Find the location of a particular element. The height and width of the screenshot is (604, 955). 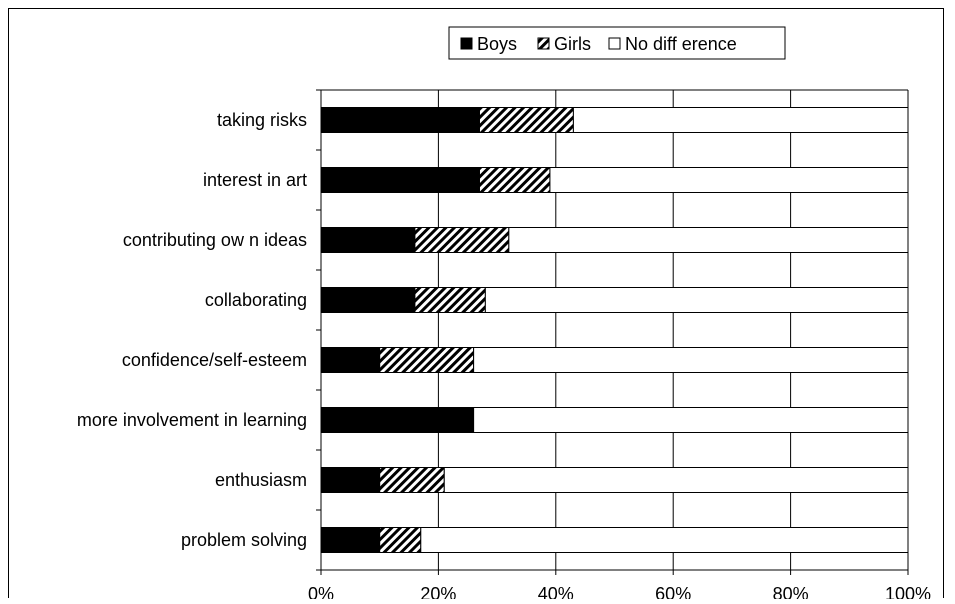

category-label: interest in art is located at coordinates (255, 180).